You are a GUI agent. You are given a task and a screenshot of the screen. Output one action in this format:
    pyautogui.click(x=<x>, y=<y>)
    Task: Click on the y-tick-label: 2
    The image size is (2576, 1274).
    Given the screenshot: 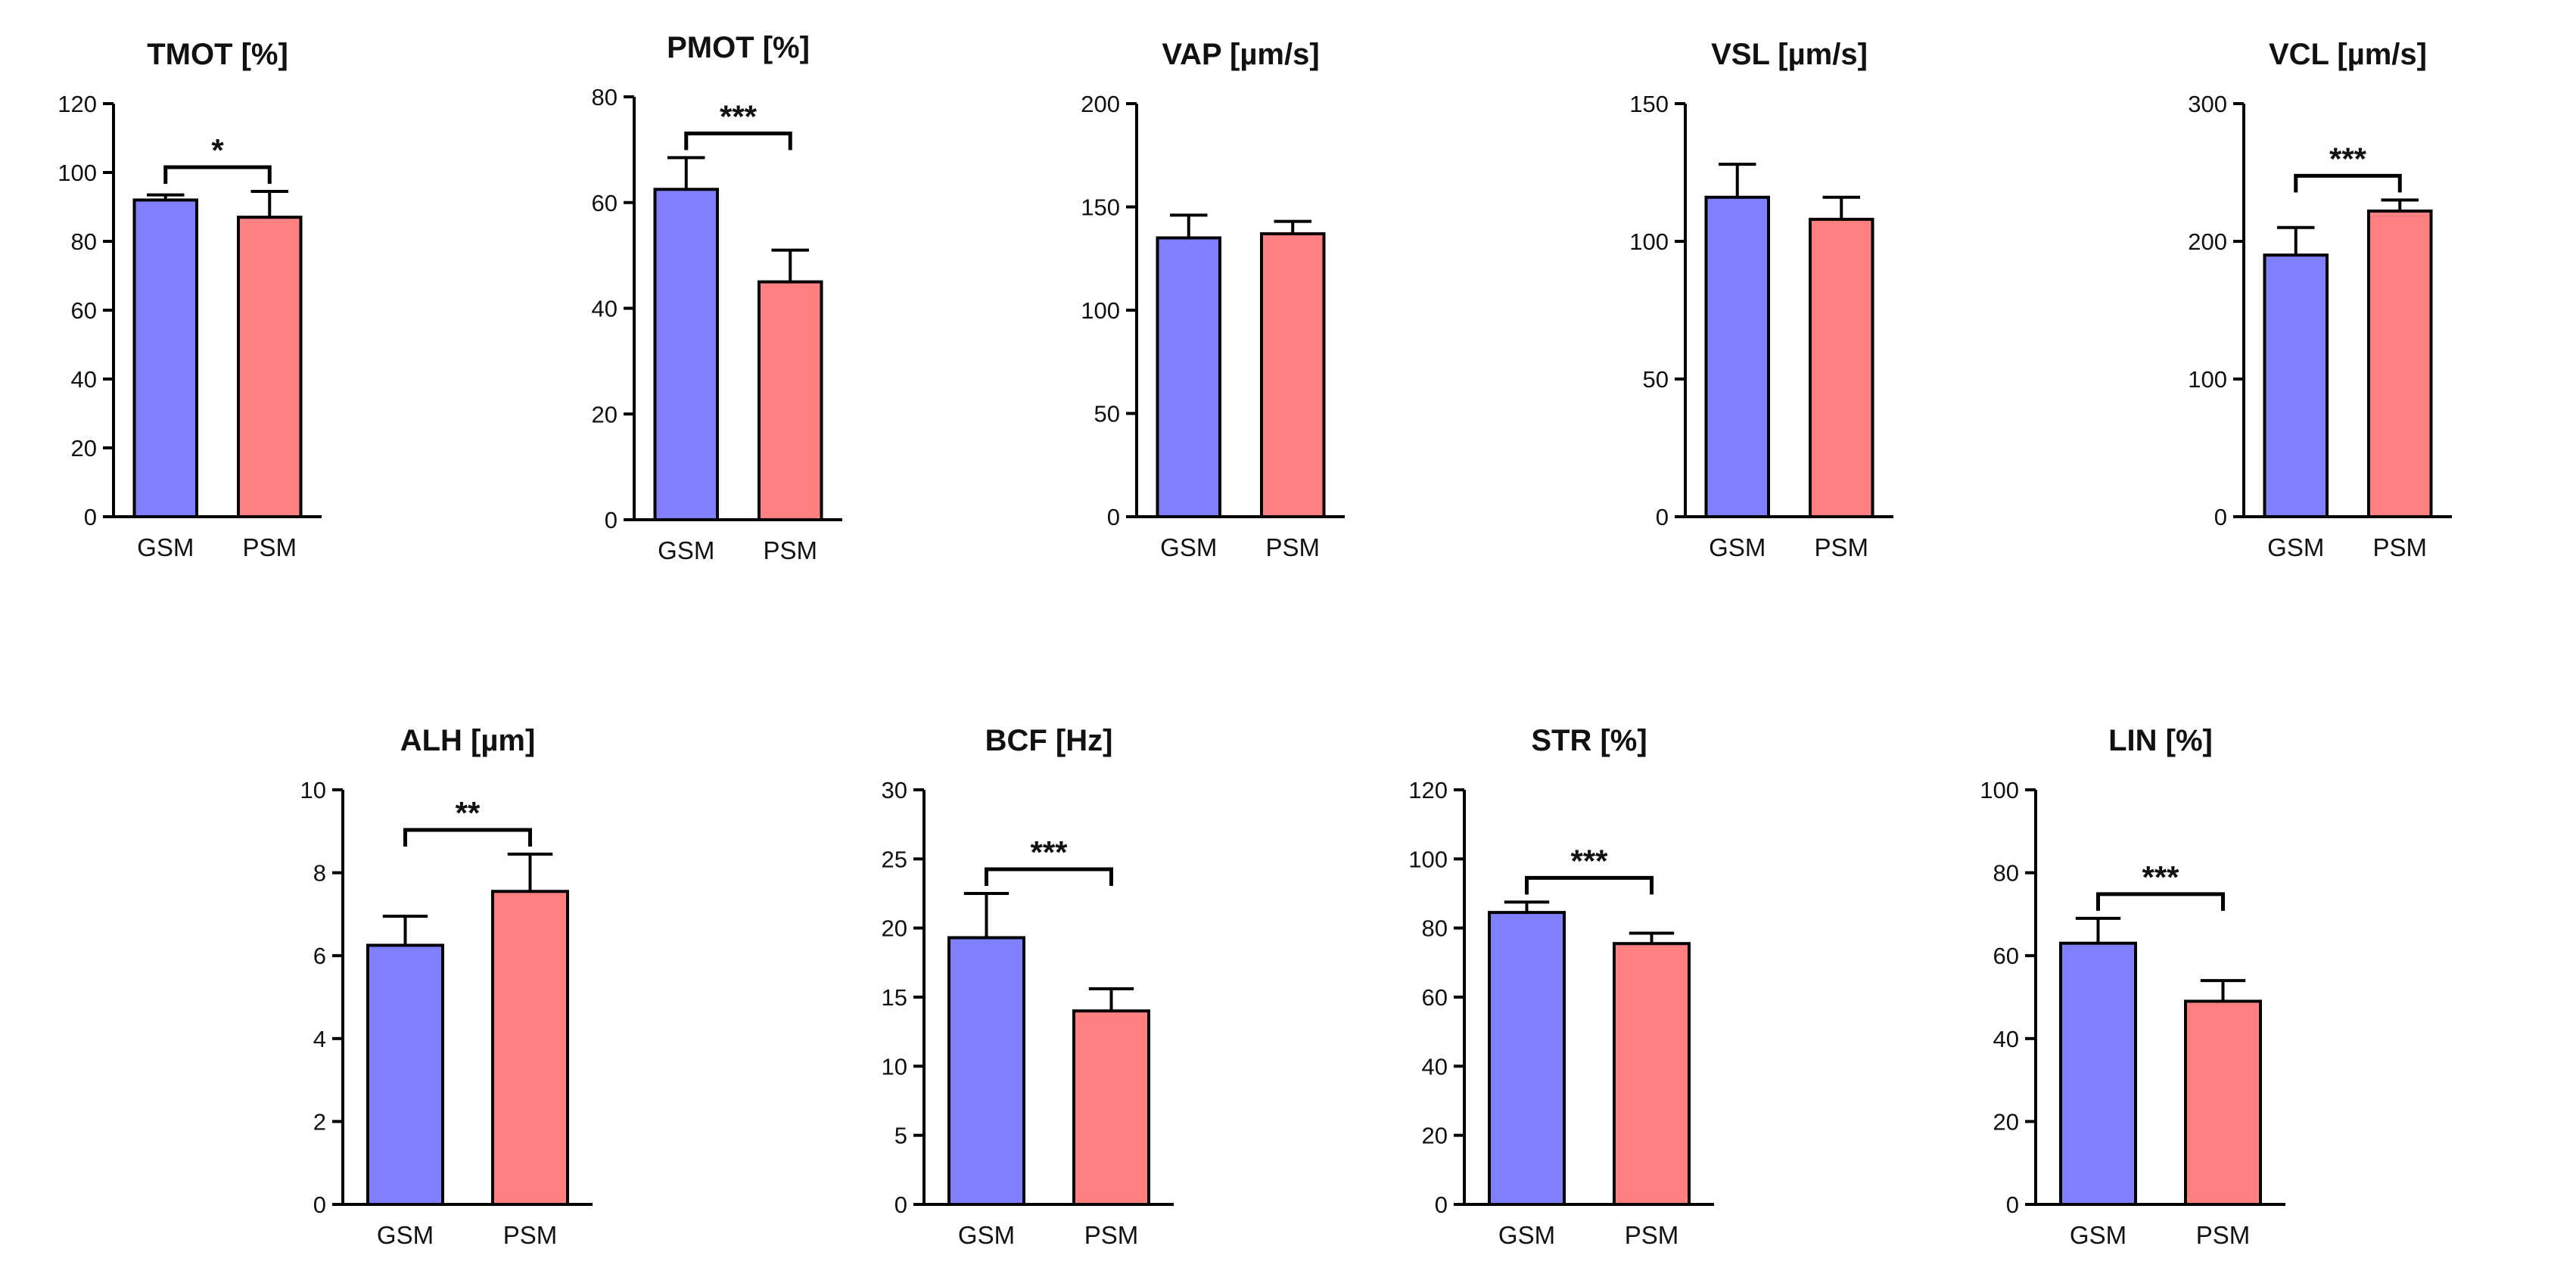 What is the action you would take?
    pyautogui.click(x=319, y=1121)
    